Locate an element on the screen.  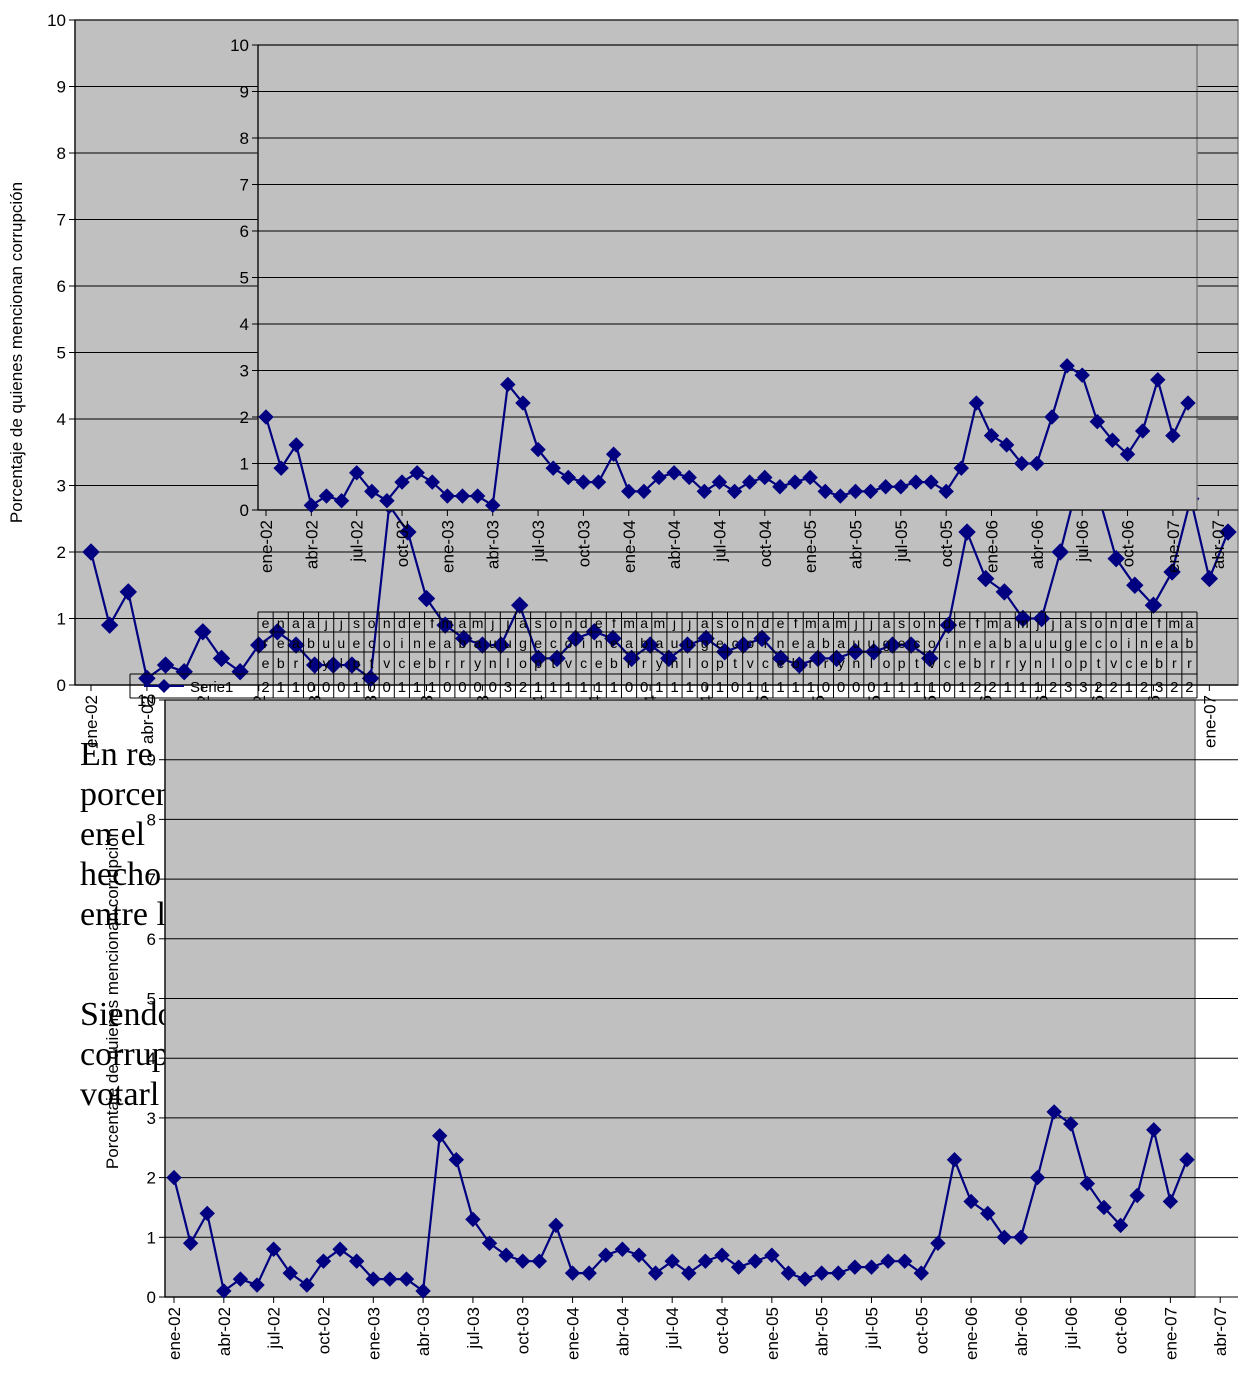
table-cell: s is located at coordinates (538, 623).